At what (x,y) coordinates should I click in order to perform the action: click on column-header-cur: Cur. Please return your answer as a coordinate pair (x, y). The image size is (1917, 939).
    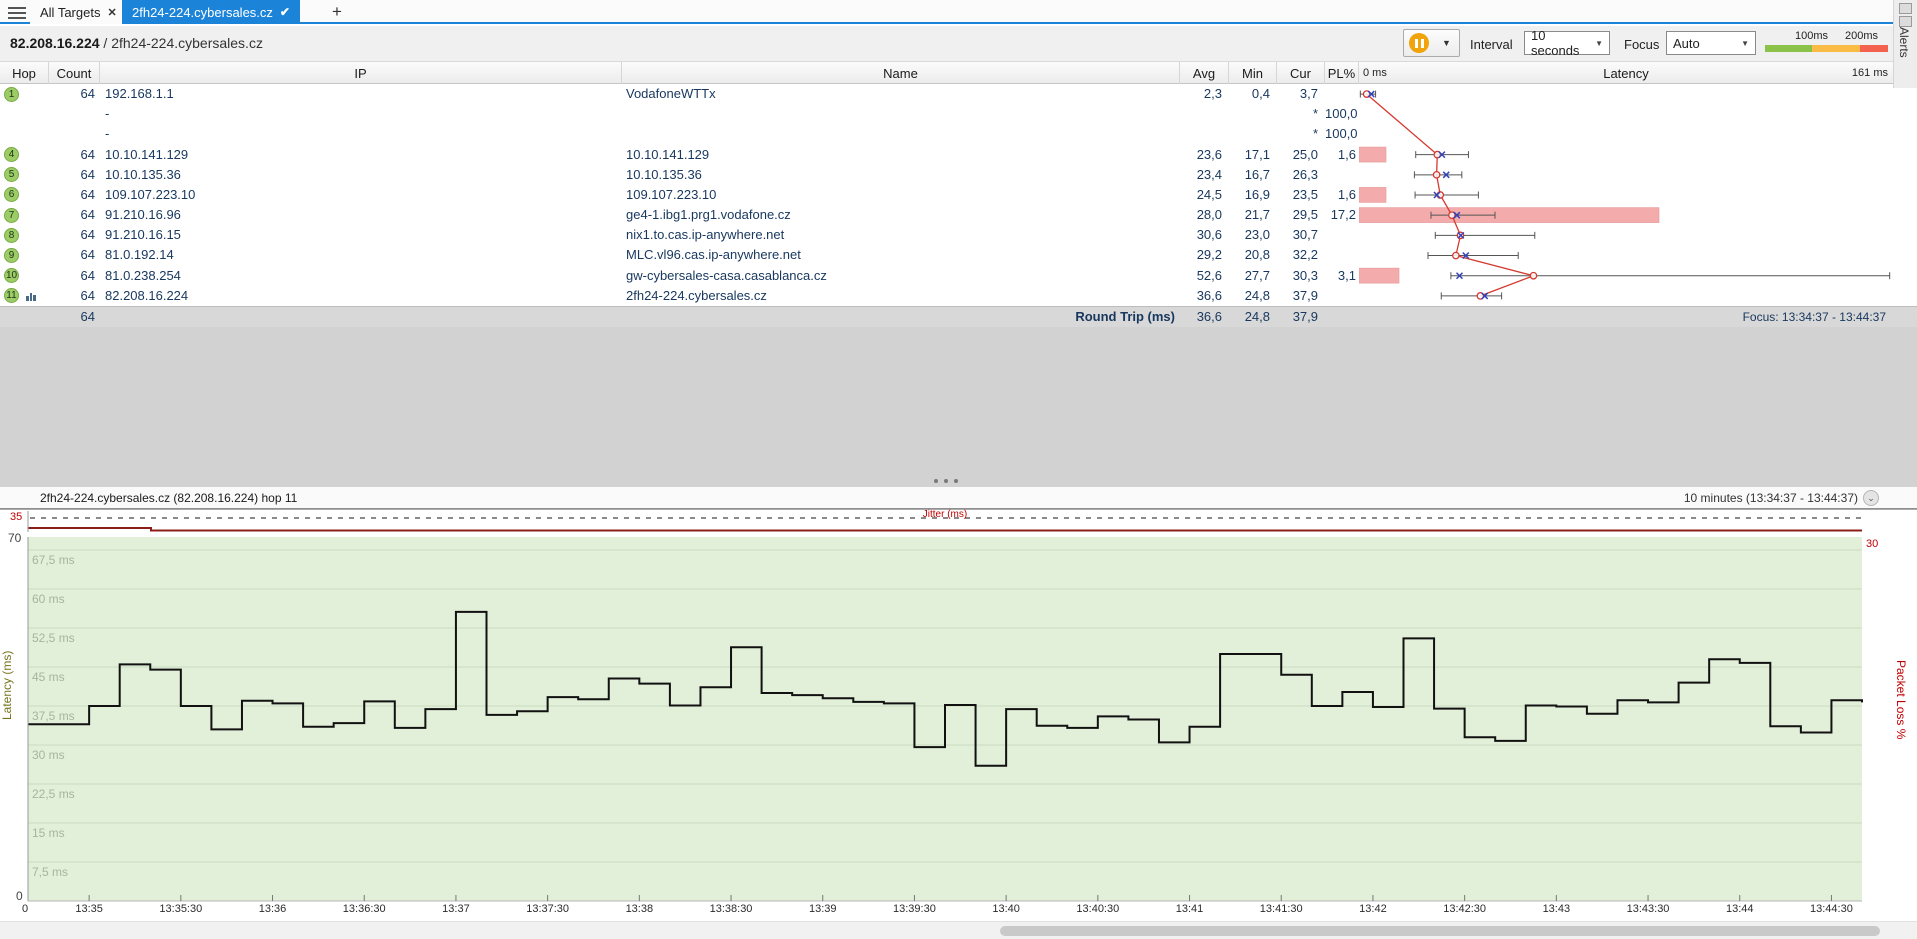
    Looking at the image, I should click on (1301, 73).